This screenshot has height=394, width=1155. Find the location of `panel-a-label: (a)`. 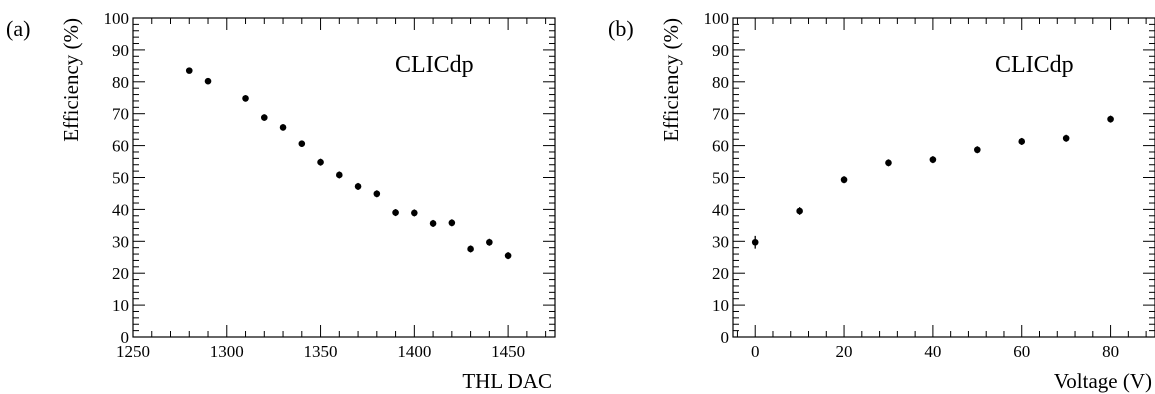

panel-a-label: (a) is located at coordinates (18, 28).